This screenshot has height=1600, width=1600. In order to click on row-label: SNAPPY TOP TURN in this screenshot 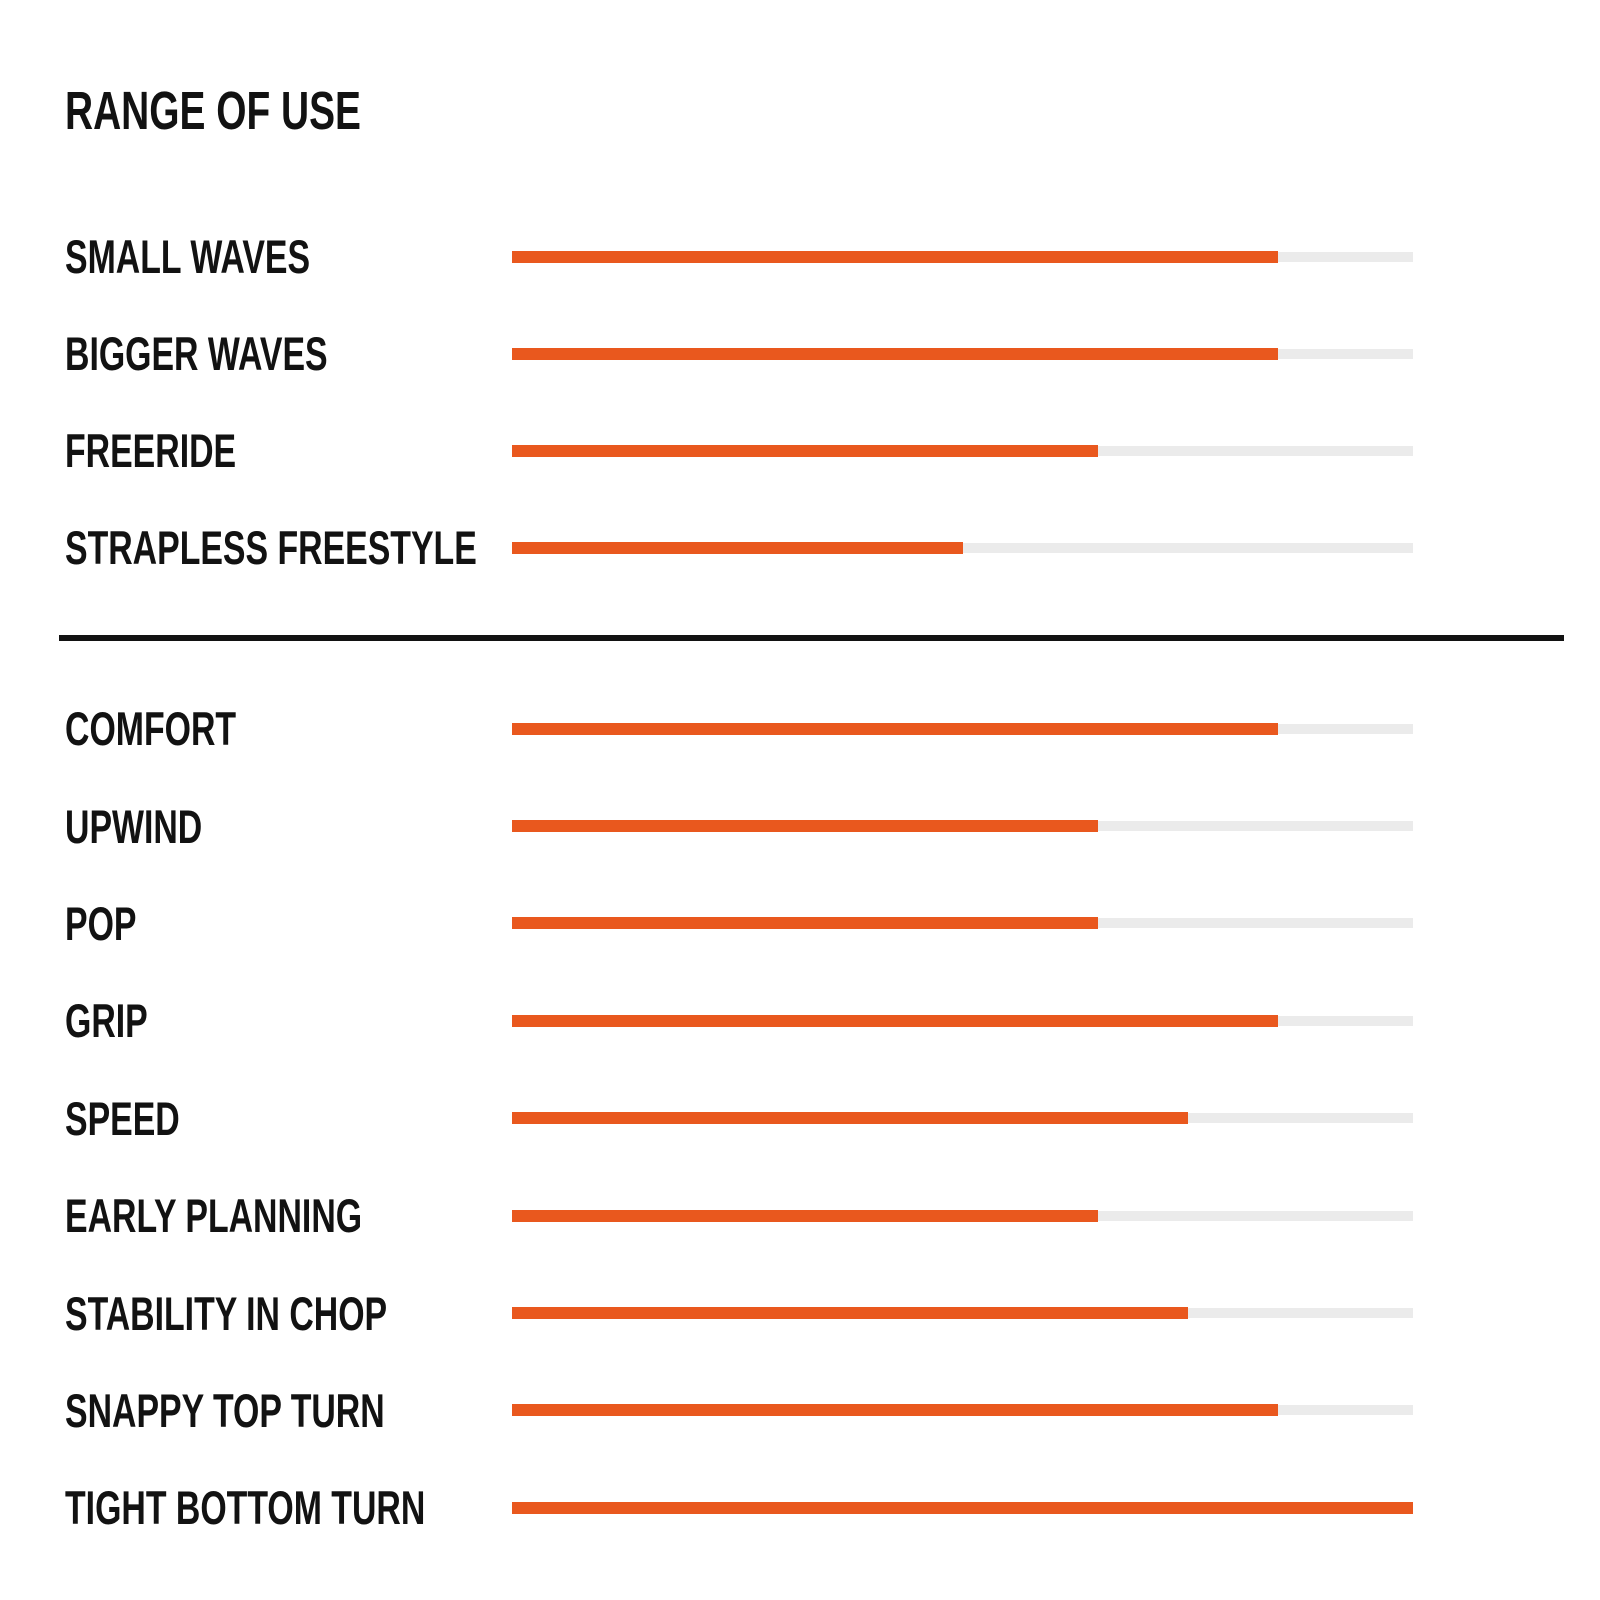, I will do `click(288, 1410)`.